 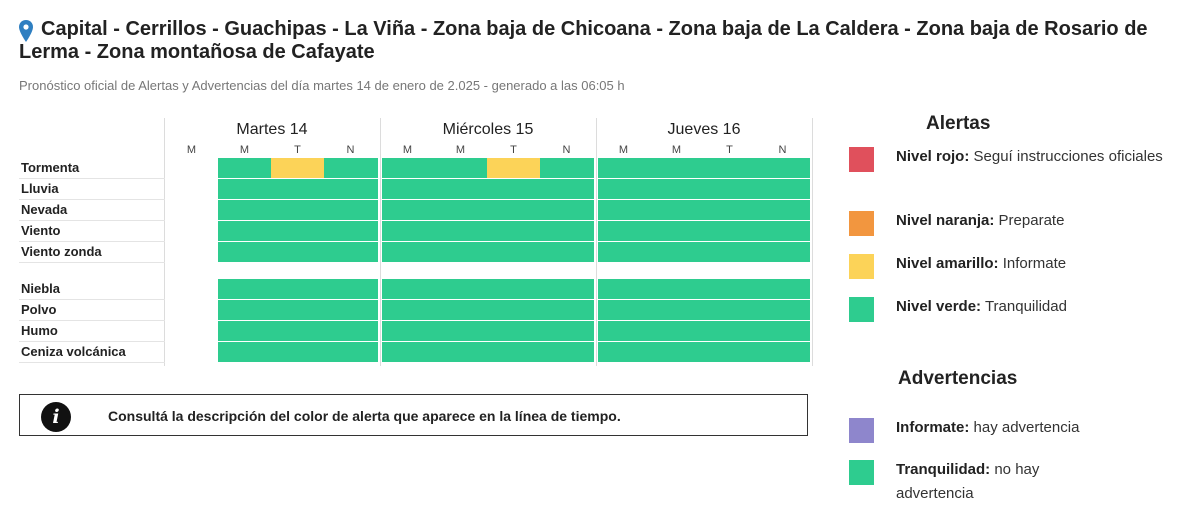 I want to click on legend-warnings-title: Advertencias, so click(x=958, y=378).